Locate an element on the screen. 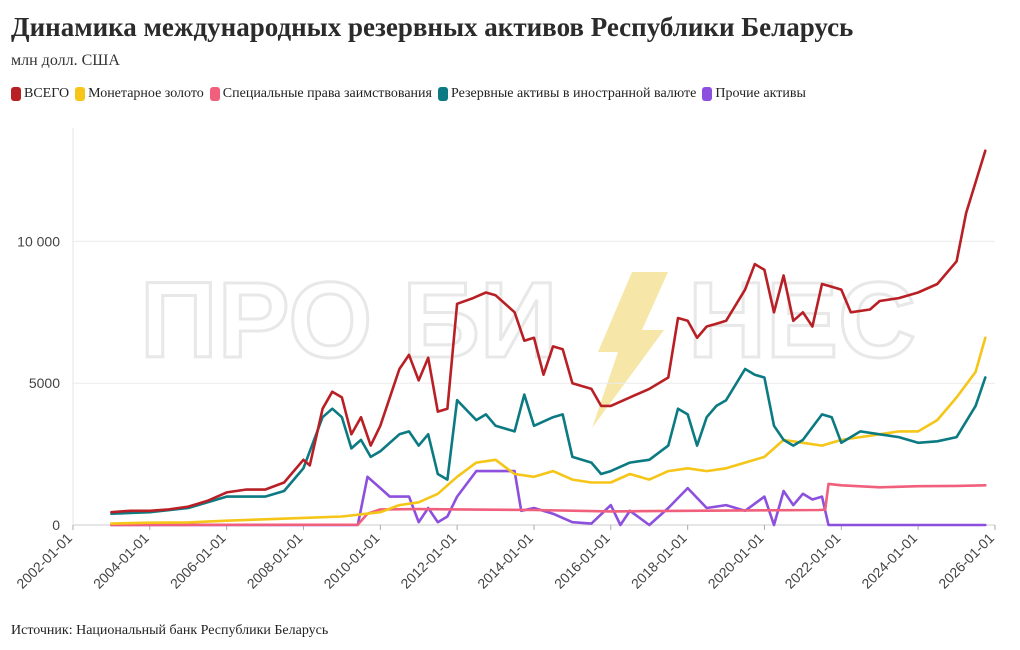 The height and width of the screenshot is (650, 1020). watermark-text: НЕС is located at coordinates (802, 319).